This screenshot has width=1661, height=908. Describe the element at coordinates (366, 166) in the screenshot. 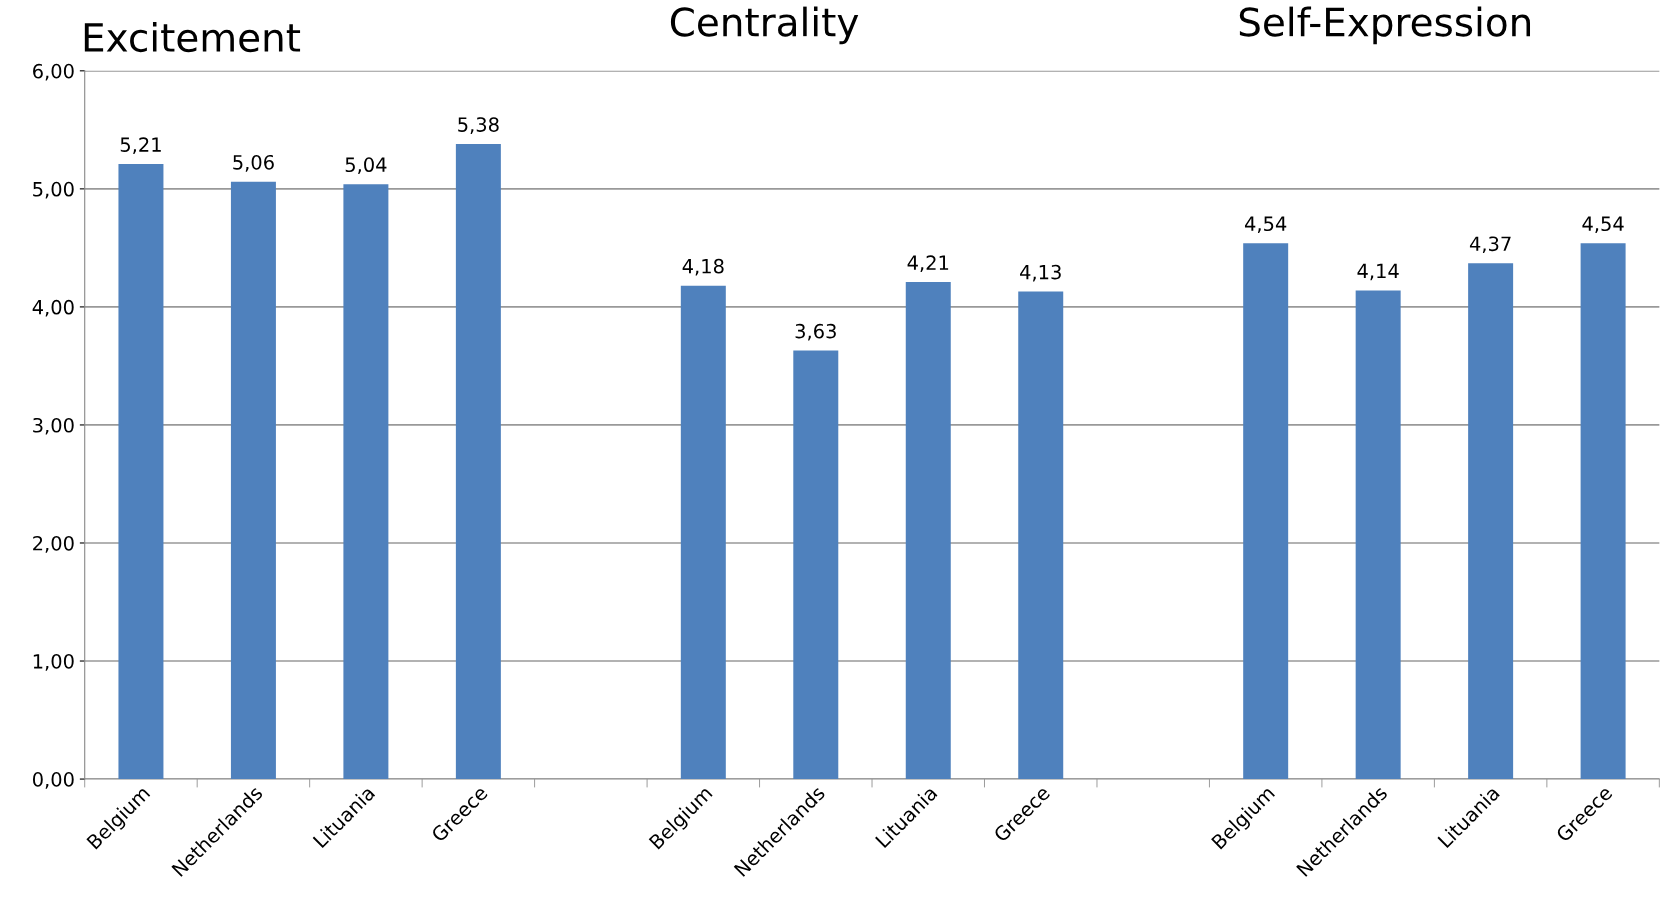

I see `data-label: 5,04` at that location.